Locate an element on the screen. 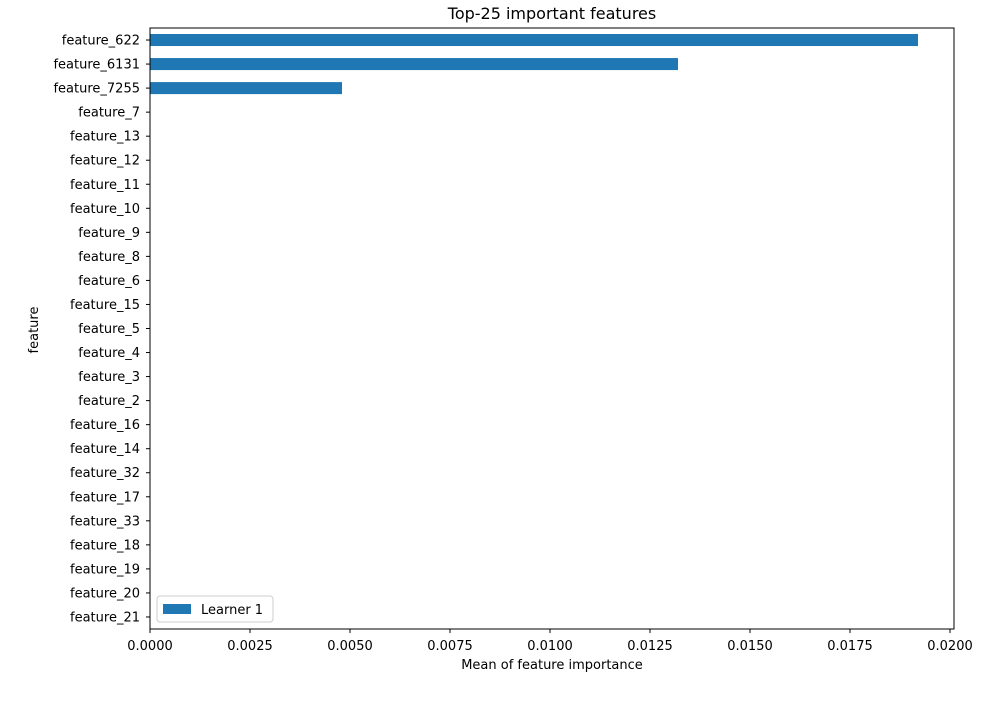  x-axis-label: Mean of feature importance is located at coordinates (552, 665).